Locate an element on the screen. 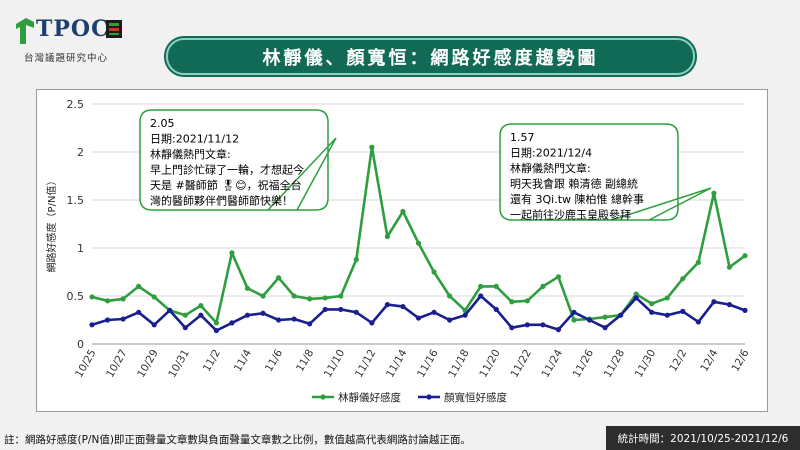 This screenshot has width=800, height=450. x-tick-label: 10/29 is located at coordinates (148, 364).